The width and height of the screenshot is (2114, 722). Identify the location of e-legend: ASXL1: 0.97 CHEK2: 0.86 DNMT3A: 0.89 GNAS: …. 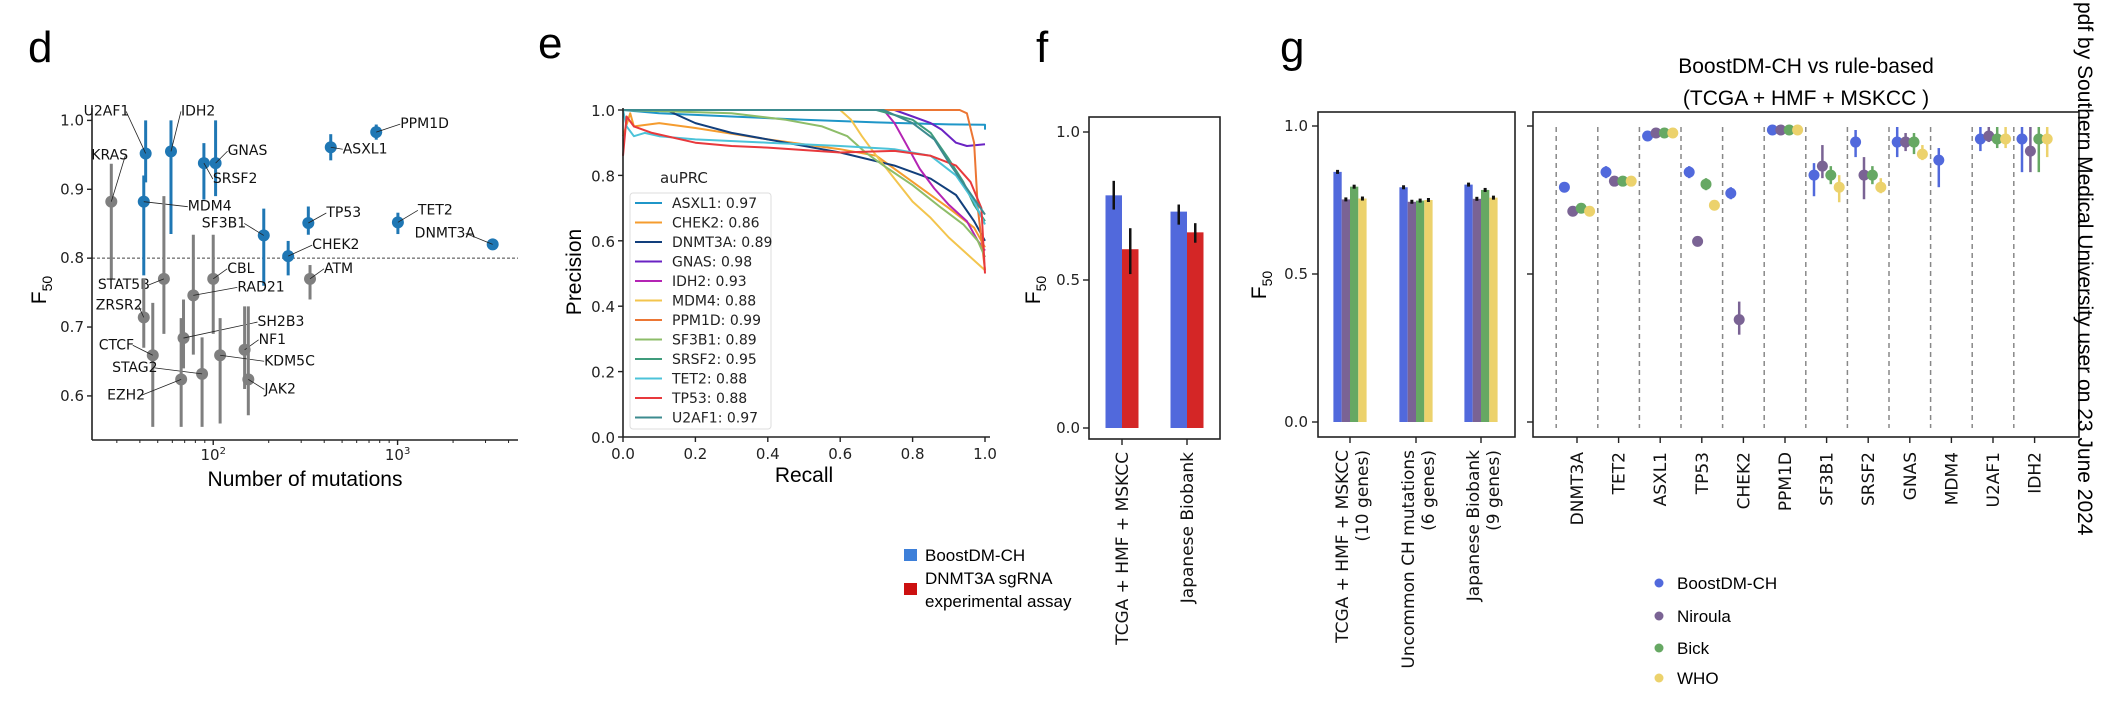
(703, 311).